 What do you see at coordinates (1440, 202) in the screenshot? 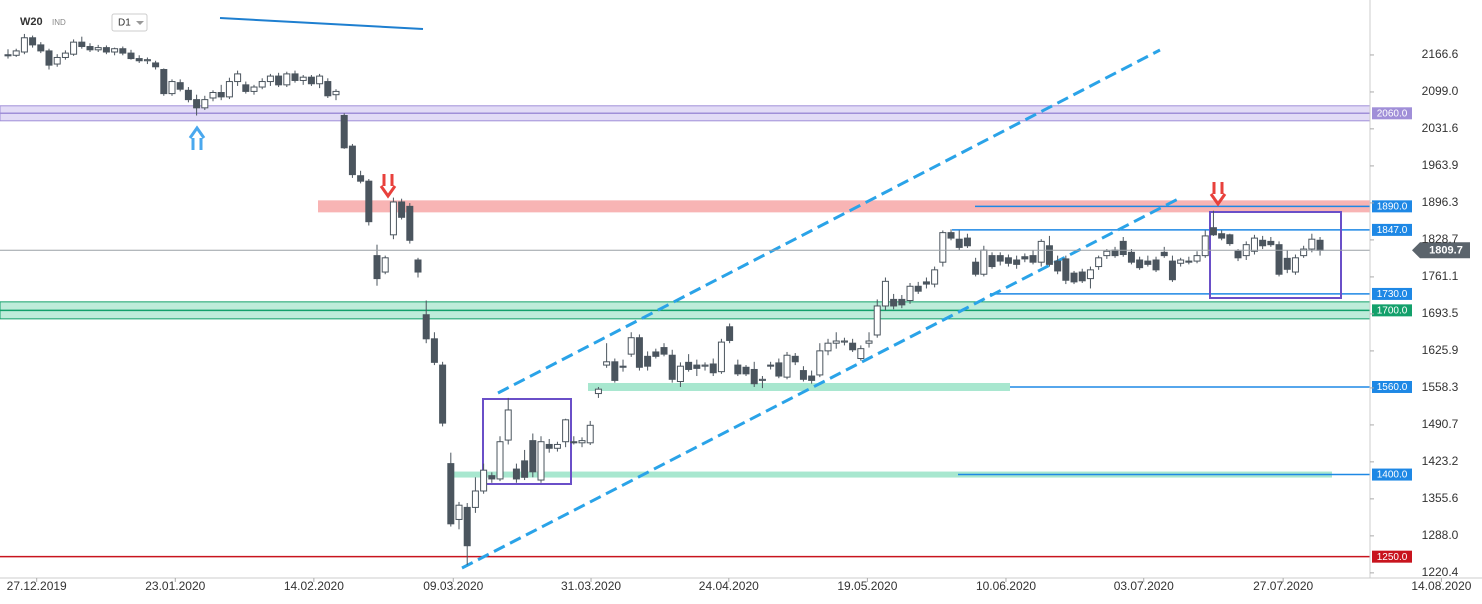
I see `y-tick-label: 1896.3` at bounding box center [1440, 202].